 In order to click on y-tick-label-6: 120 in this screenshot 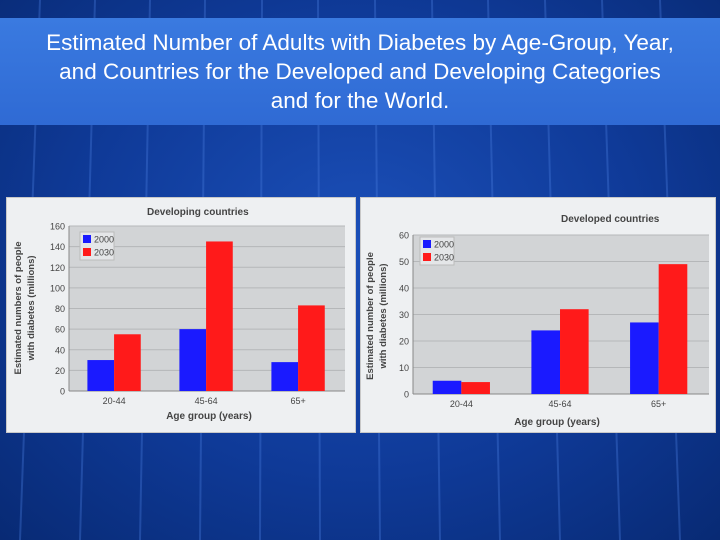, I will do `click(57, 268)`.